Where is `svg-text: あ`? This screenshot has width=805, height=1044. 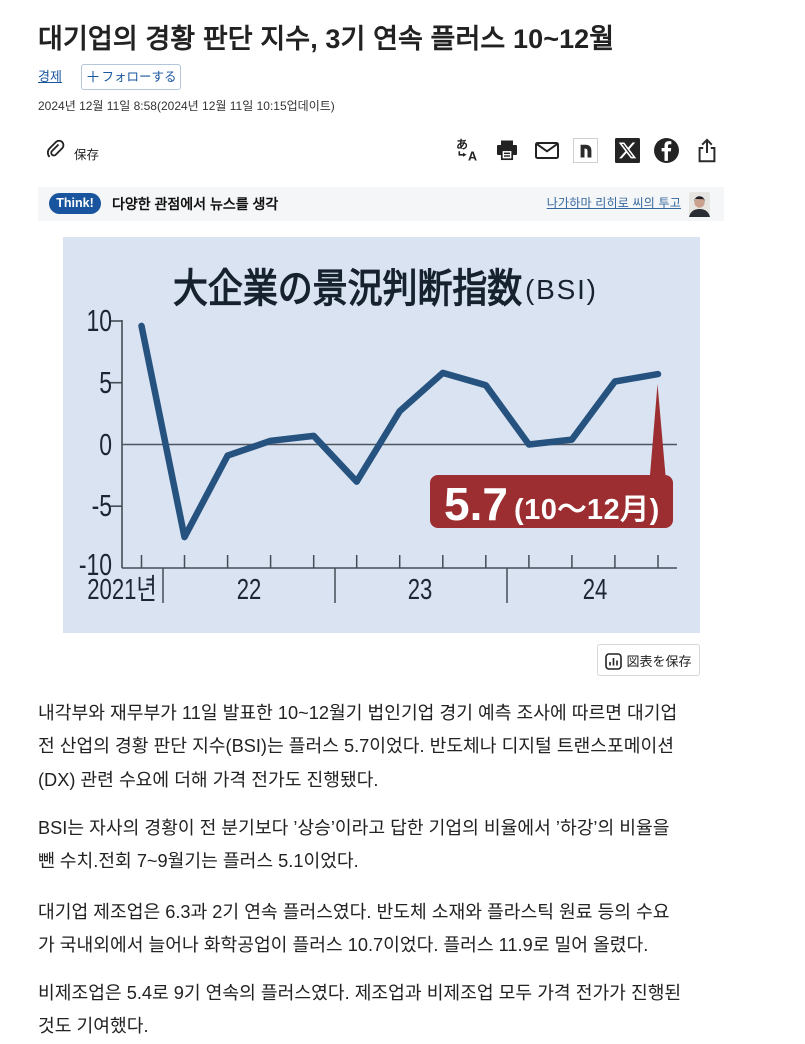
svg-text: あ is located at coordinates (462, 145).